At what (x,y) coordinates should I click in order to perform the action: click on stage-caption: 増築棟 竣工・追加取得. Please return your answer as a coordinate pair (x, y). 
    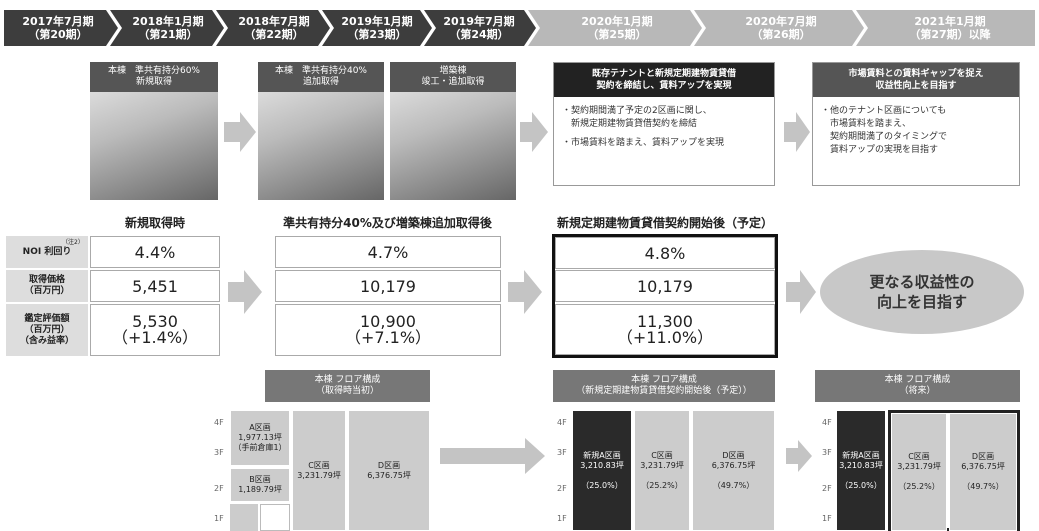
    Looking at the image, I should click on (453, 77).